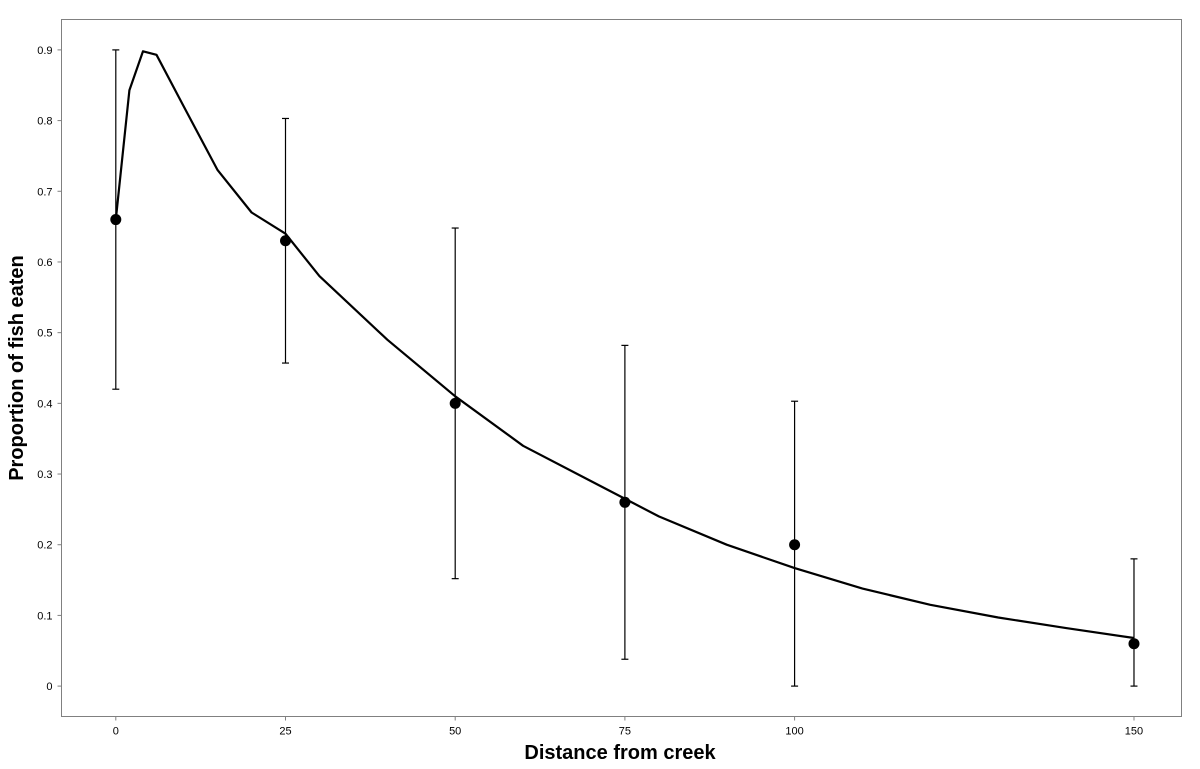 This screenshot has height=769, width=1200. I want to click on x-tick-label: 100, so click(794, 732).